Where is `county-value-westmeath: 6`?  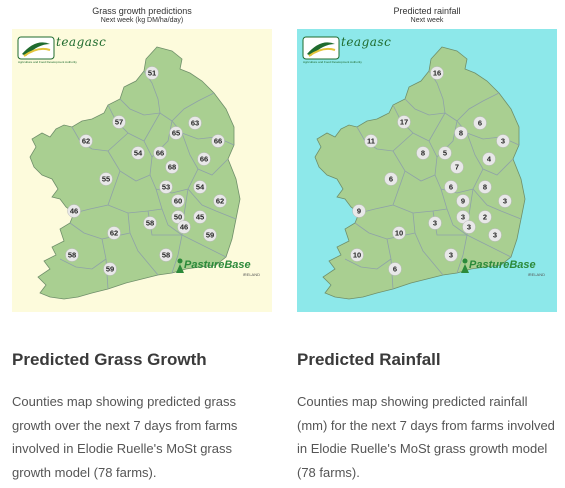 county-value-westmeath: 6 is located at coordinates (451, 187).